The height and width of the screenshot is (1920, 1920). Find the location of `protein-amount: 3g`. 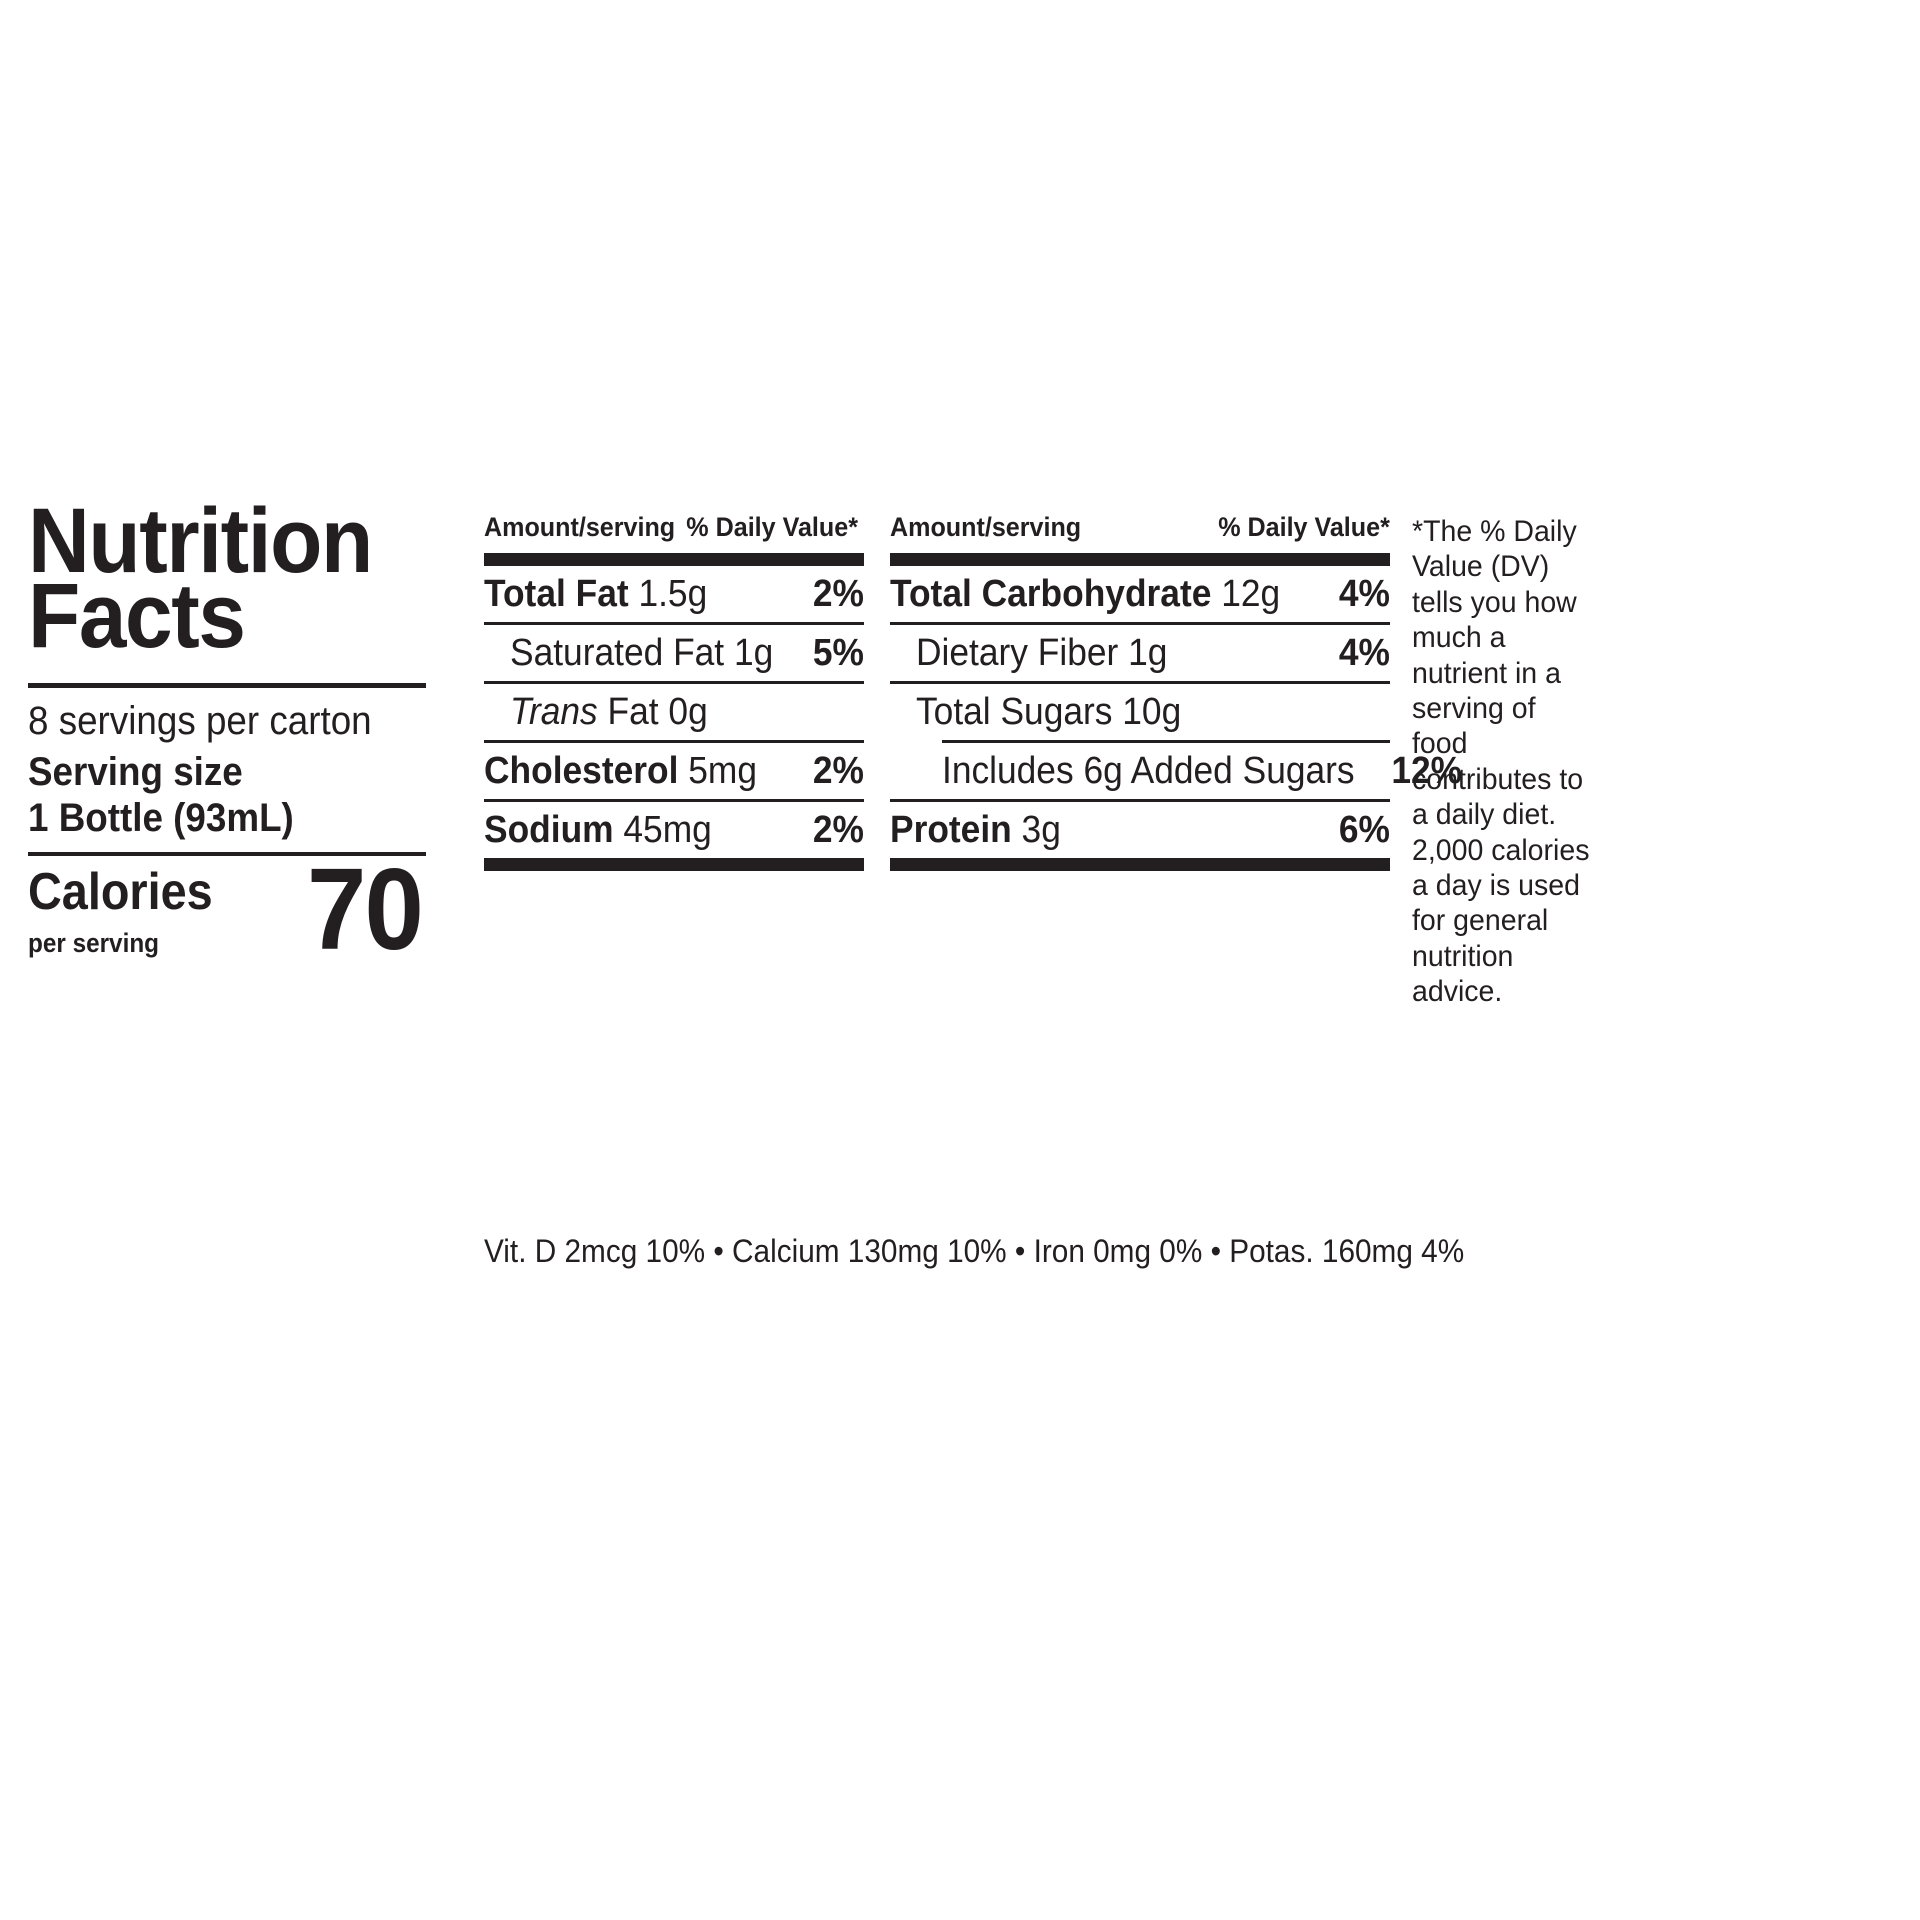

protein-amount: 3g is located at coordinates (1036, 830).